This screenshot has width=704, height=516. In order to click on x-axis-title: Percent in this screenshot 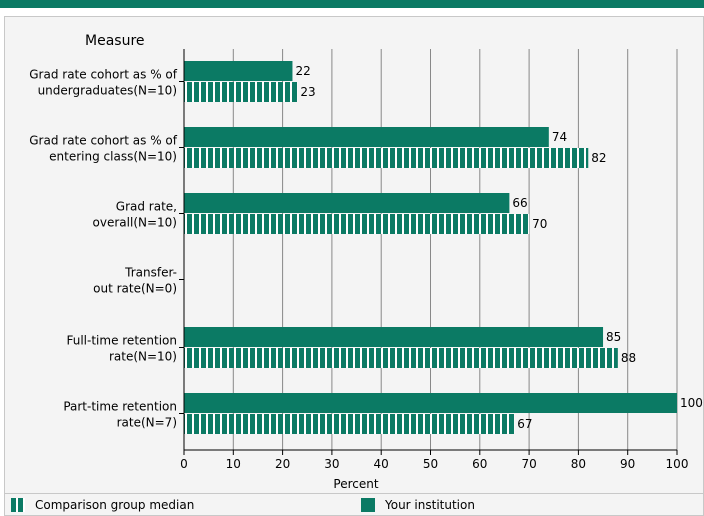, I will do `click(355, 484)`.